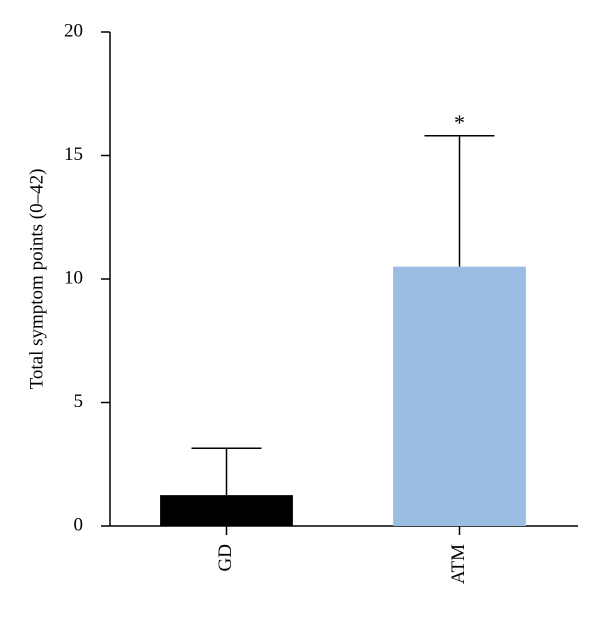 The image size is (600, 625). What do you see at coordinates (73, 277) in the screenshot?
I see `y-tick-label: 10` at bounding box center [73, 277].